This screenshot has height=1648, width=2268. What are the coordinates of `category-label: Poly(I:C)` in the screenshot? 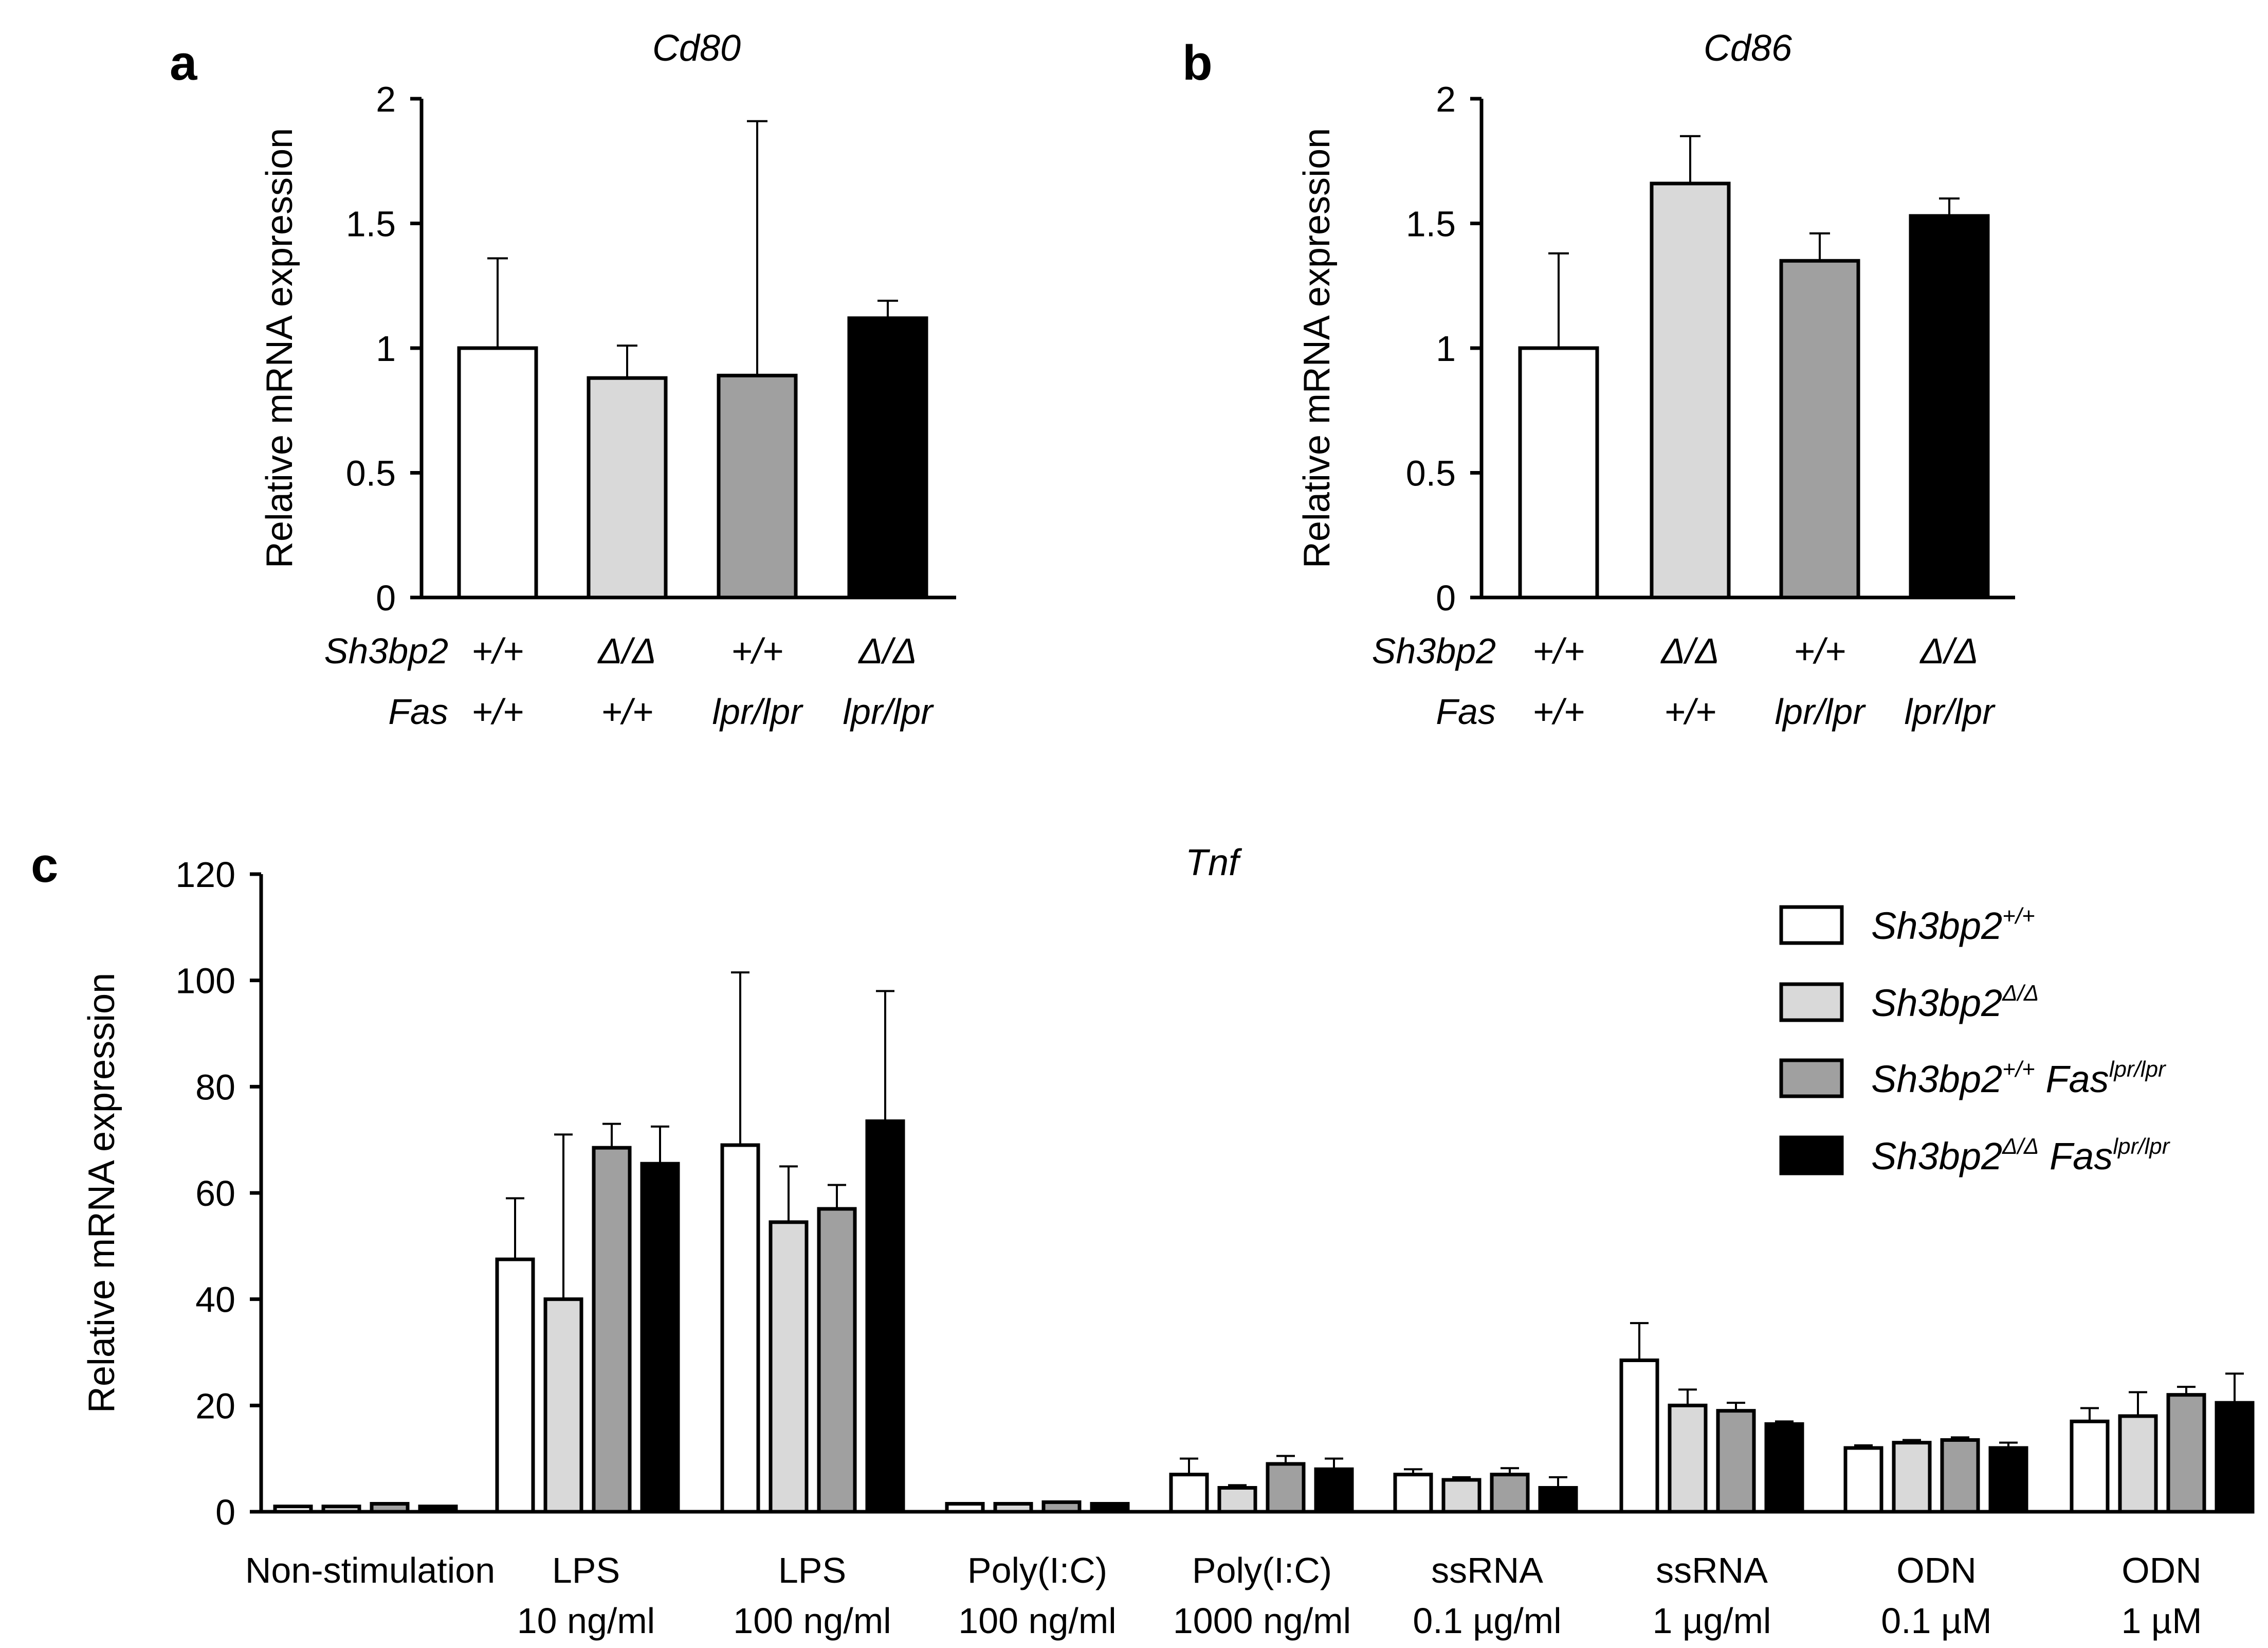 It's located at (1262, 1570).